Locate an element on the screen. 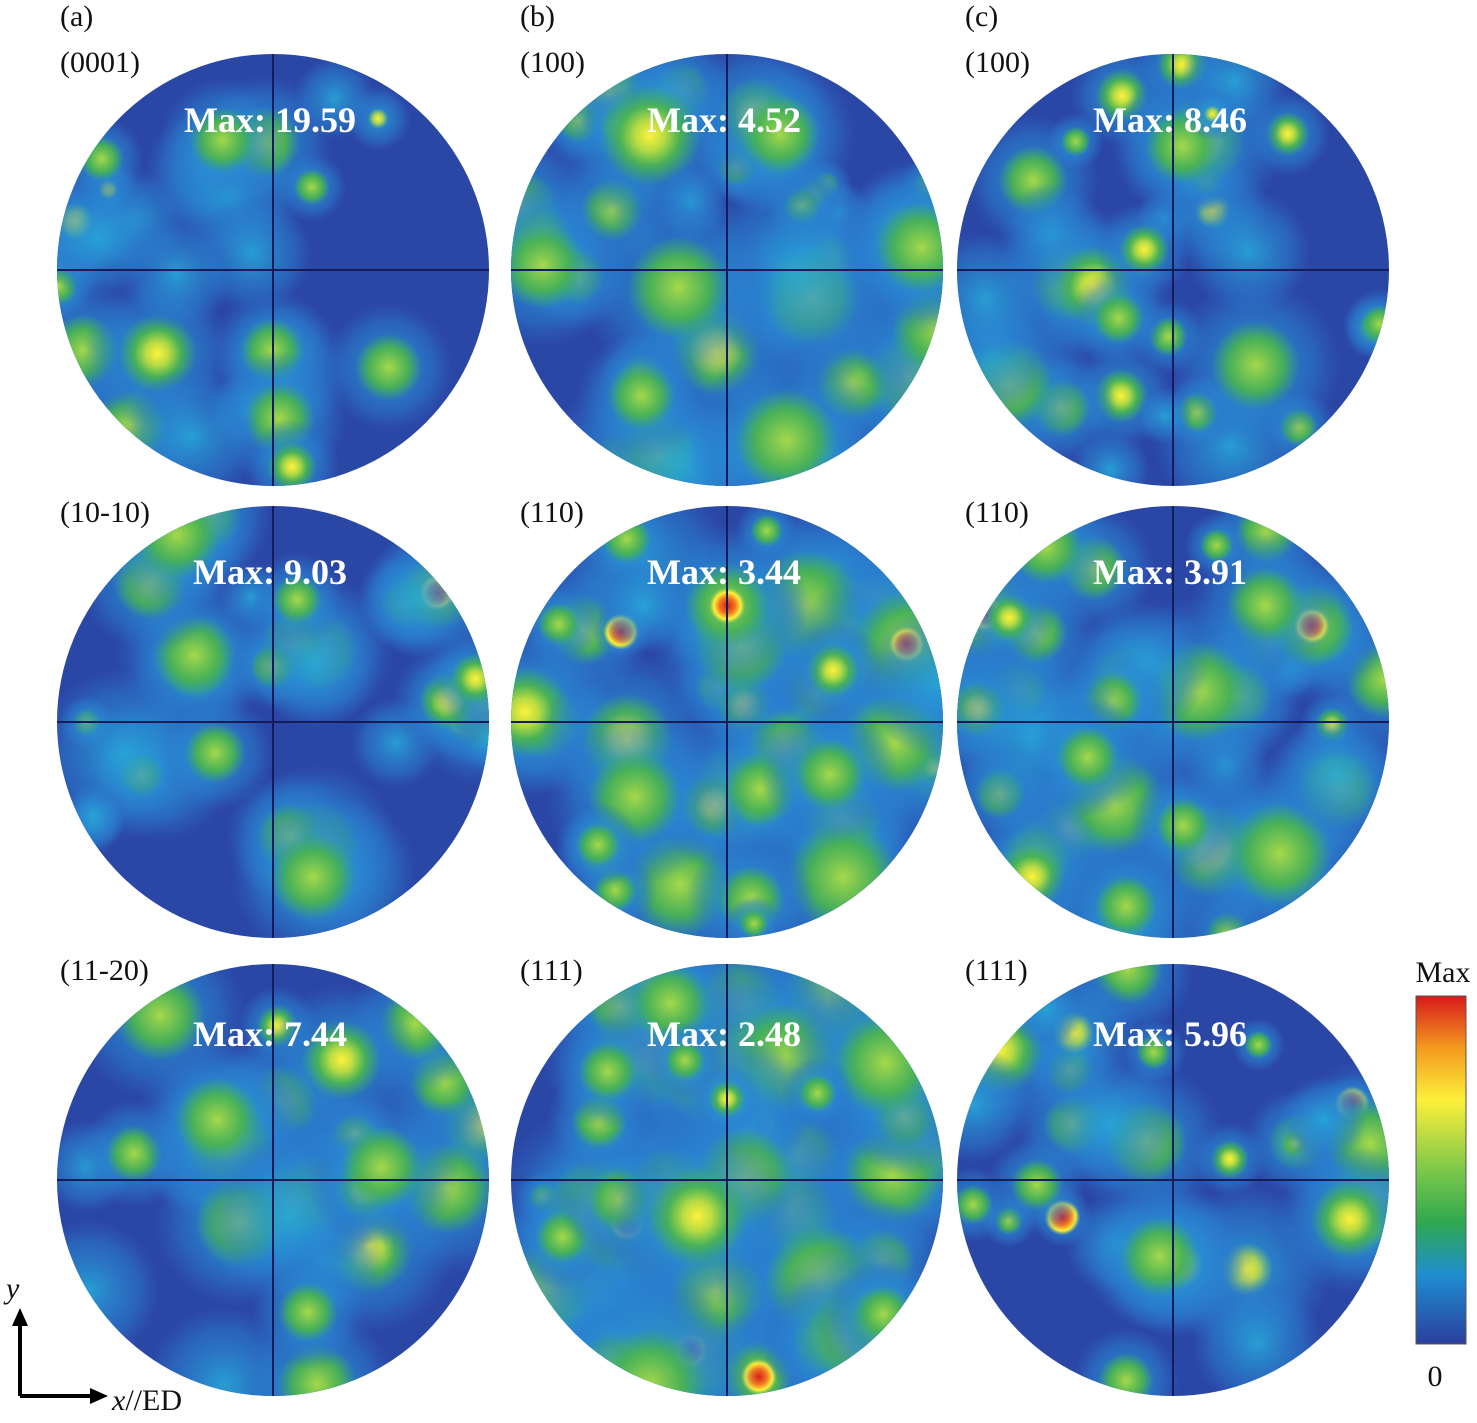 This screenshot has height=1423, width=1477. x-symbol: x is located at coordinates (118, 1400).